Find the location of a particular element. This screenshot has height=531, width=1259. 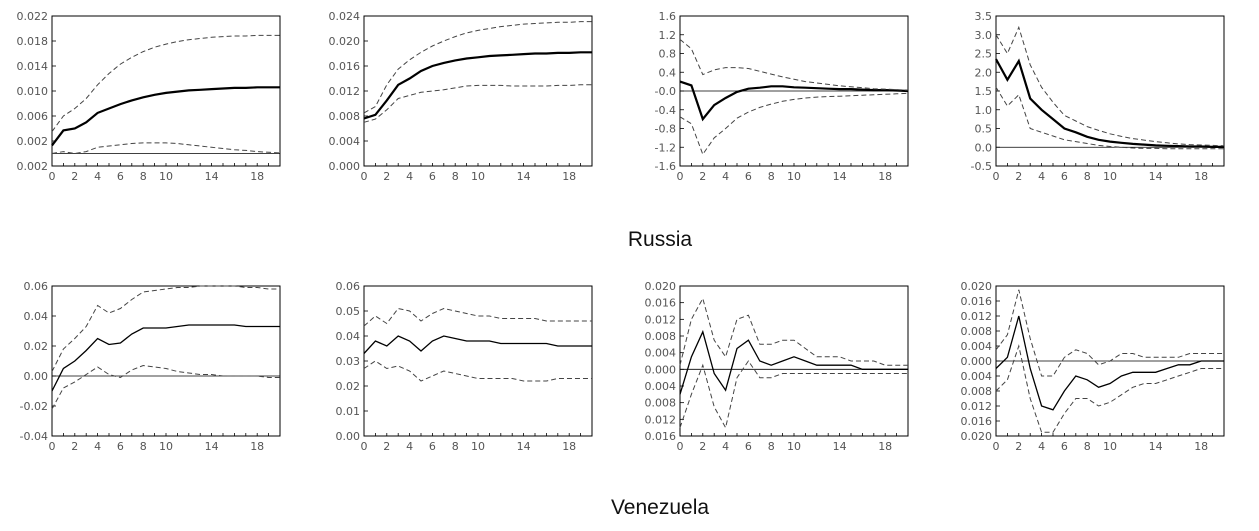

y-tick-label: 0.05 is located at coordinates (348, 311).